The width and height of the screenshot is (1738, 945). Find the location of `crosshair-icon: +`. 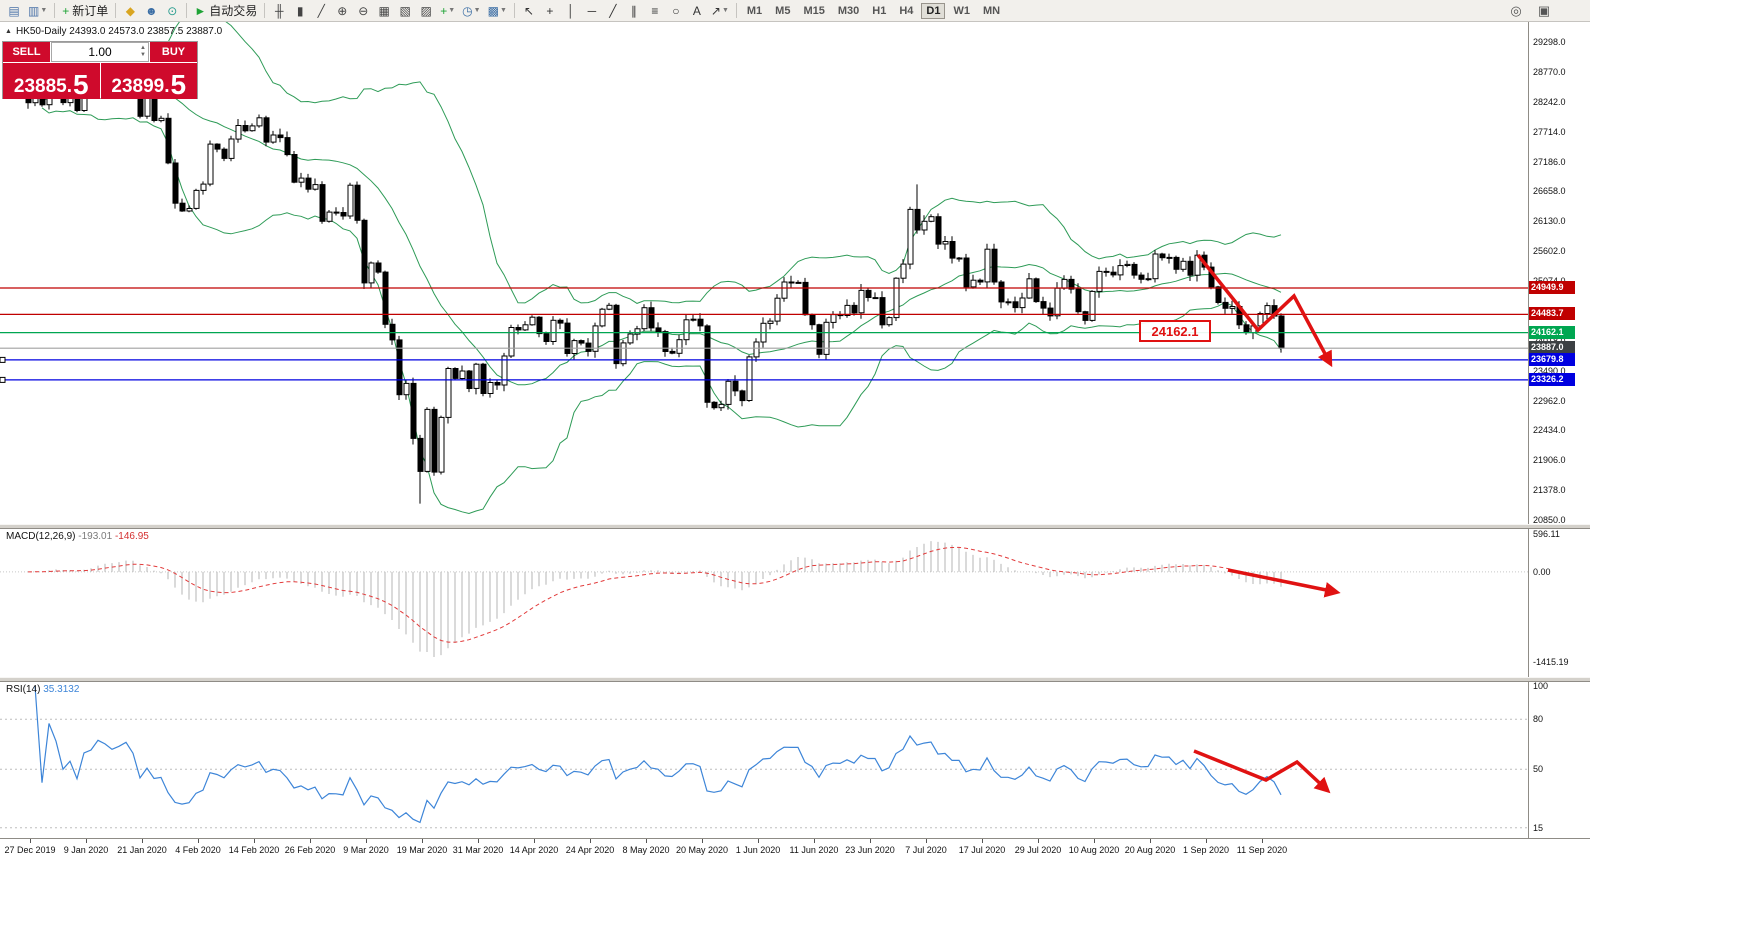

crosshair-icon: + is located at coordinates (550, 11).